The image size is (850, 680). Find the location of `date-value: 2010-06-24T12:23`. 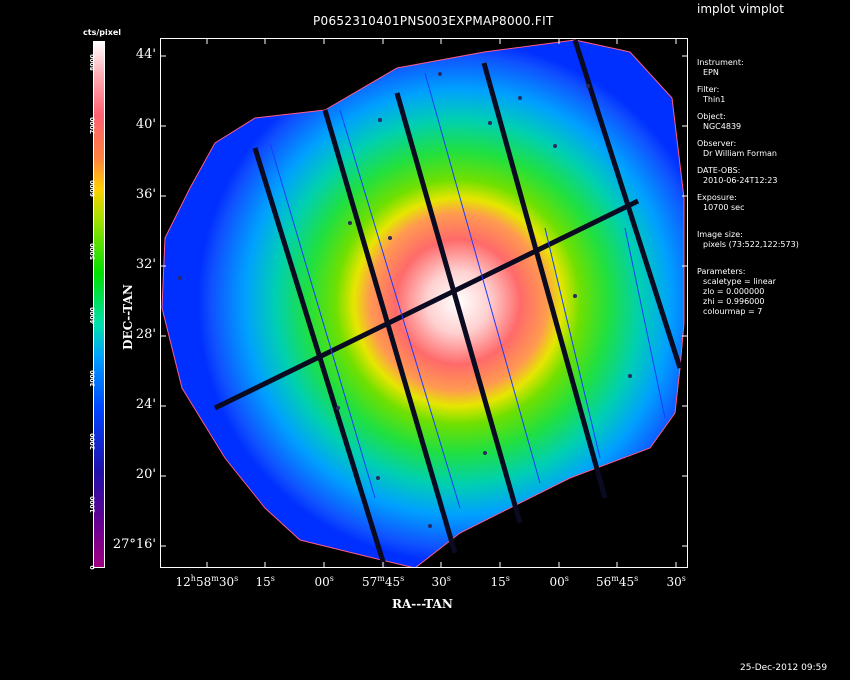

date-value: 2010-06-24T12:23 is located at coordinates (740, 180).